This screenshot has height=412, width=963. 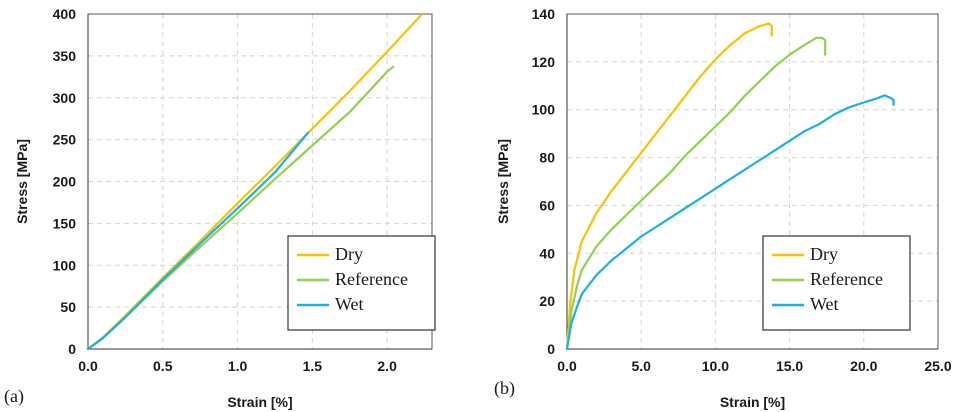 I want to click on y-tick-label: 40, so click(x=547, y=253).